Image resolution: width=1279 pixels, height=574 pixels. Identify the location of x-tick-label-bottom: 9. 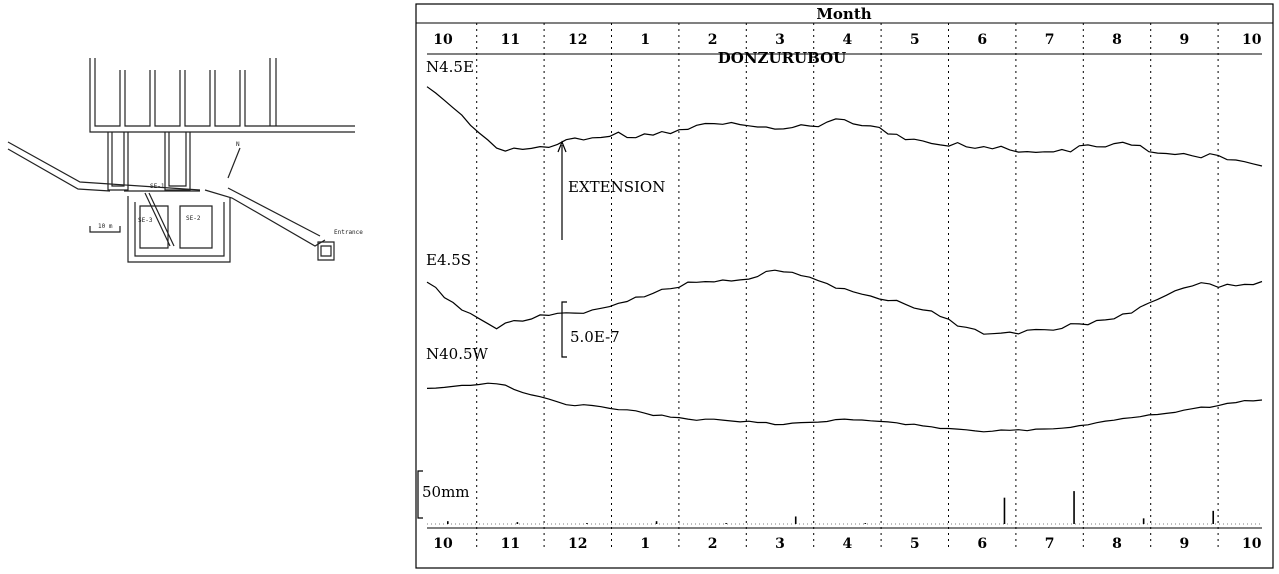
(1185, 544).